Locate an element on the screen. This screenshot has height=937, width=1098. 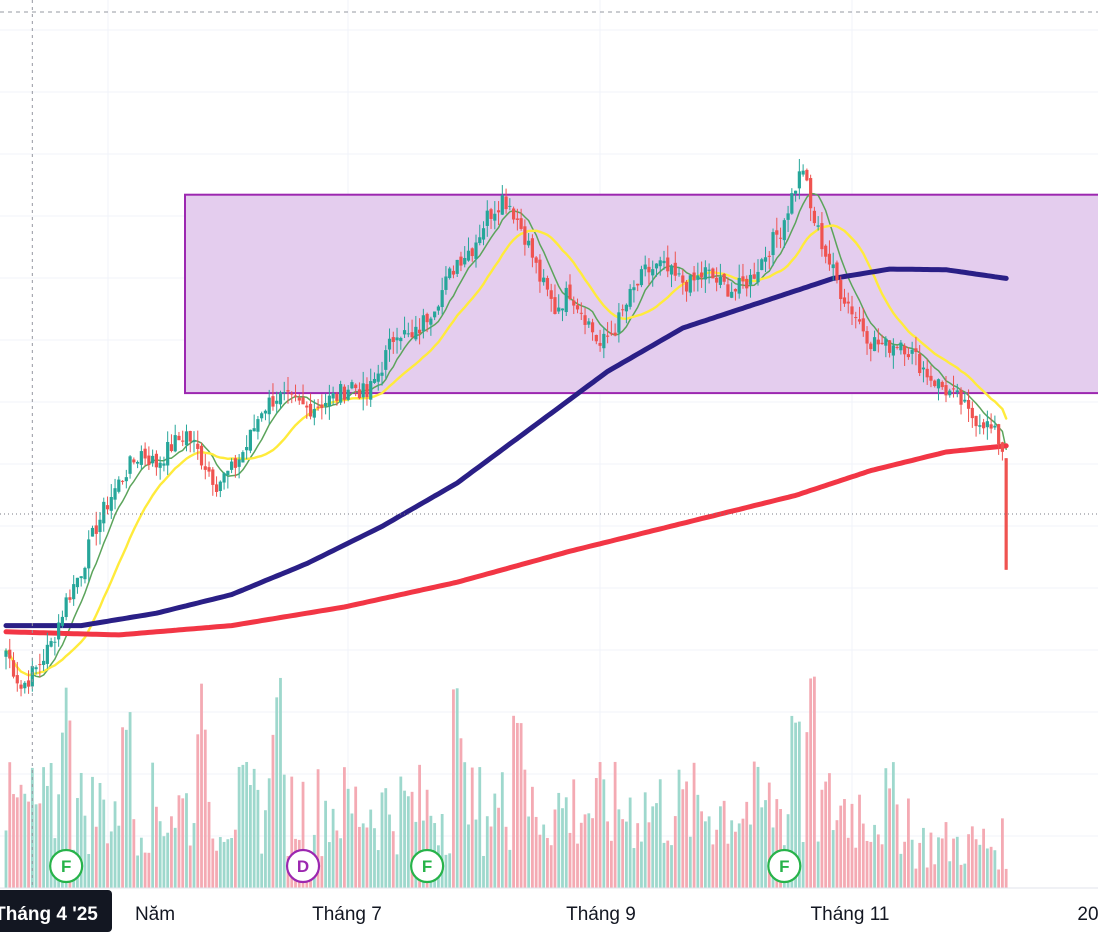
x-tick-label: 20 is located at coordinates (1087, 914).